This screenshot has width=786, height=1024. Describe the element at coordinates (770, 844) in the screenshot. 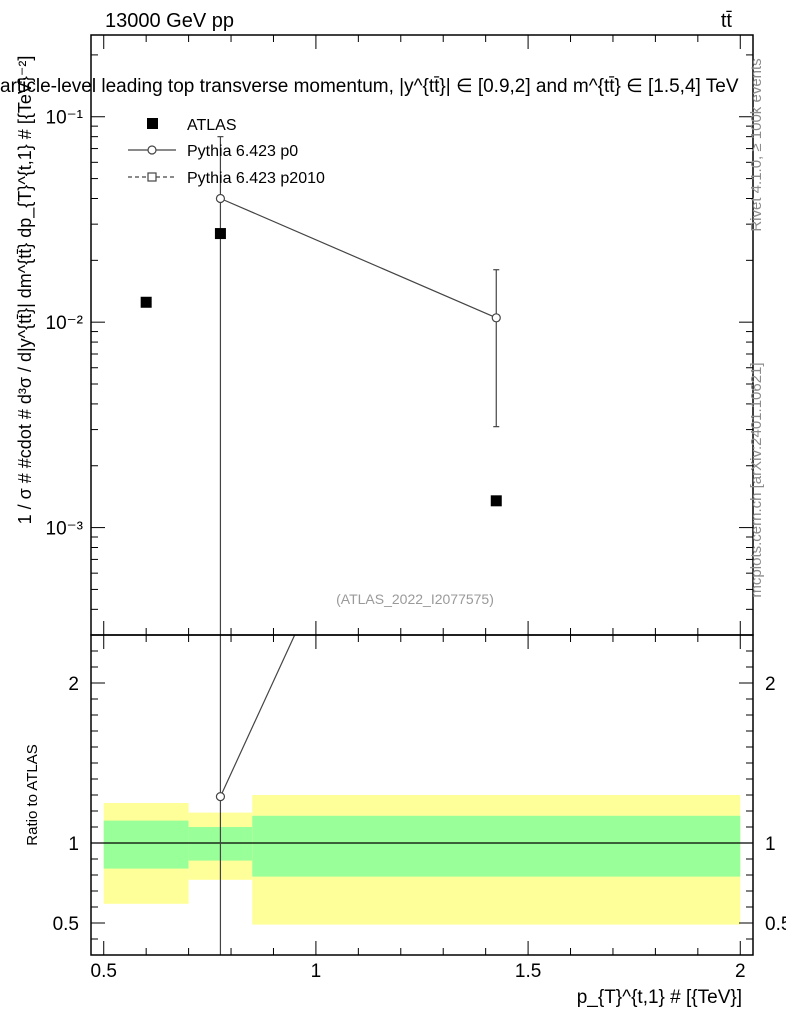

I see `ytick-label-ratio-right: 1` at that location.